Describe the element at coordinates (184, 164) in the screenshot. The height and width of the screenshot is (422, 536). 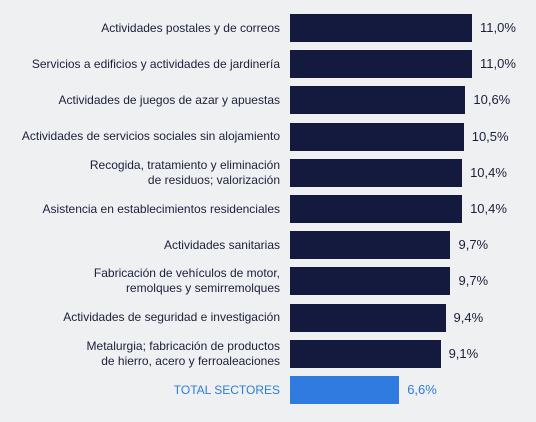
I see `category-label-line: Recogida, tratamiento y eliminación` at that location.